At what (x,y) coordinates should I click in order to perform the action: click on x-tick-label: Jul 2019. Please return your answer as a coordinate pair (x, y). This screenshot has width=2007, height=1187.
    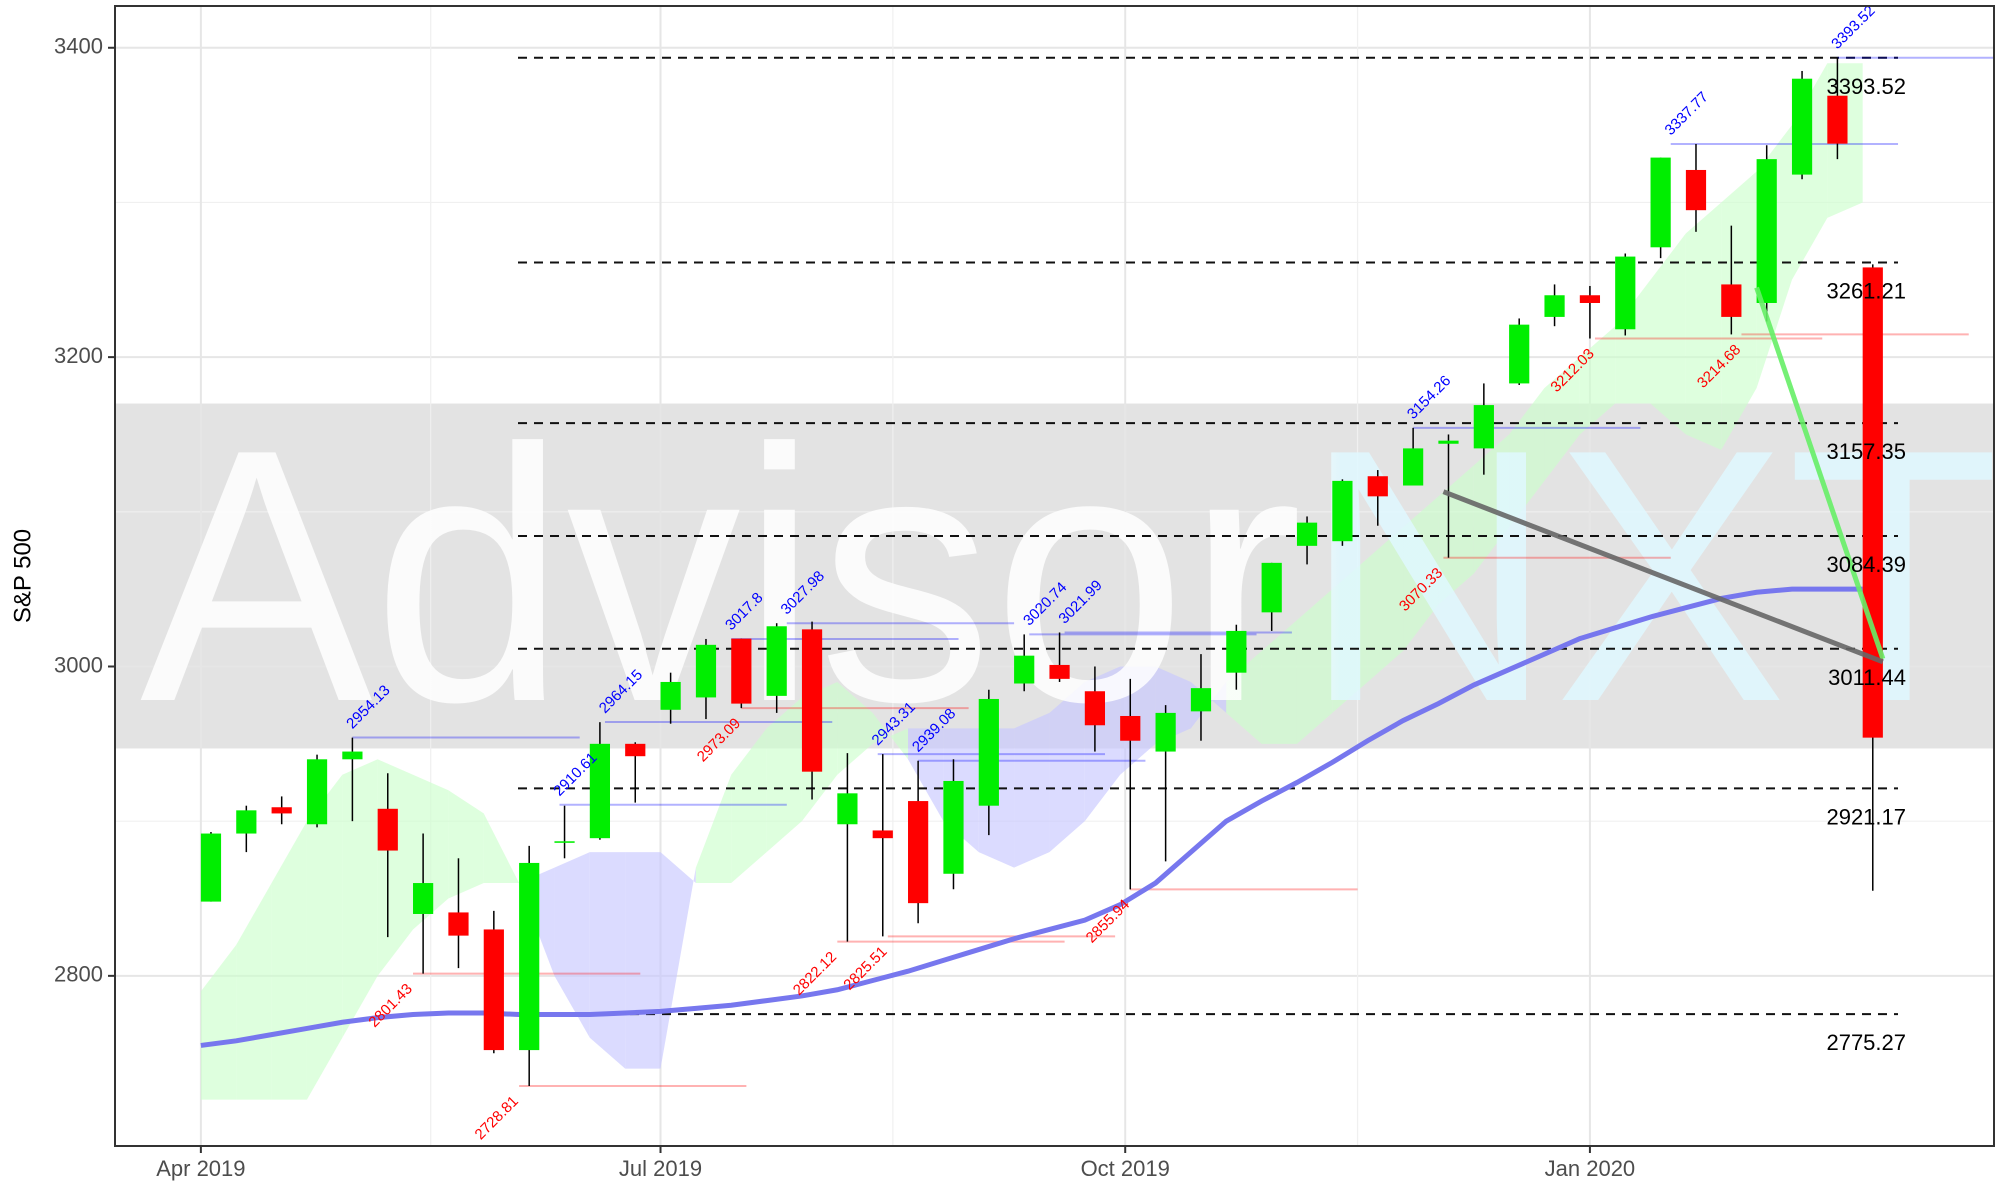
    Looking at the image, I should click on (660, 1168).